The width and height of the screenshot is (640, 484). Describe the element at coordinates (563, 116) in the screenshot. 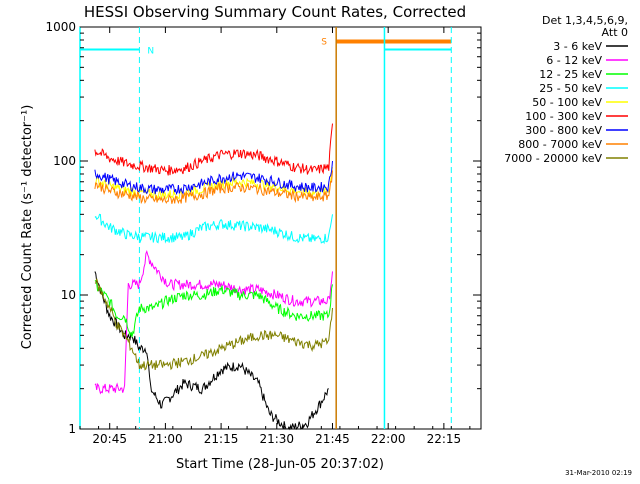

I see `legend-label: 100 - 300 keV` at that location.